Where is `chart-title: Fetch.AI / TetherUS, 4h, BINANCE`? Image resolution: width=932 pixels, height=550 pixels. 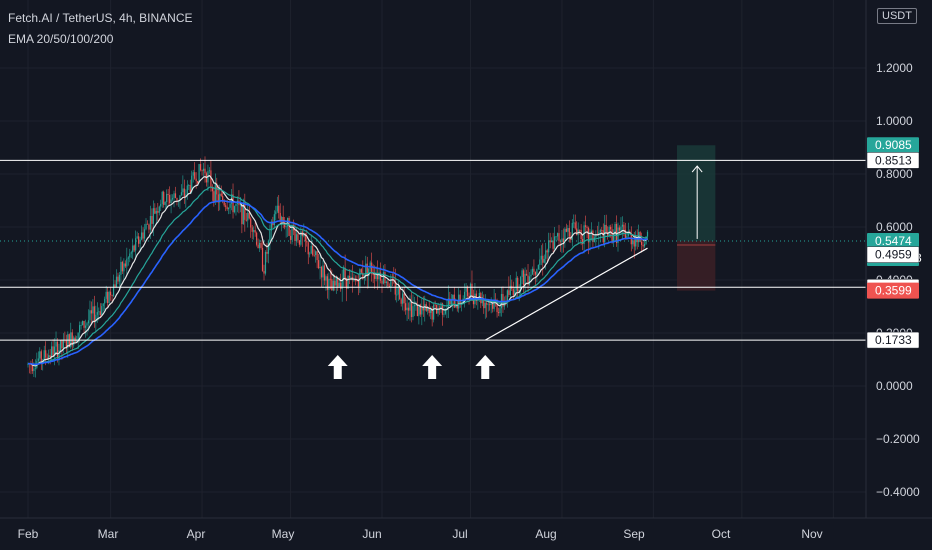 chart-title: Fetch.AI / TetherUS, 4h, BINANCE is located at coordinates (100, 18).